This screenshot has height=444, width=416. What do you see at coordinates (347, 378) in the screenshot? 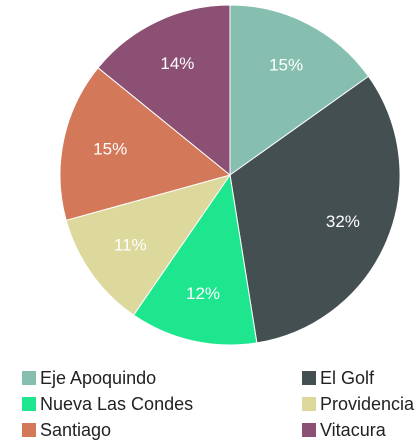
I see `legend-label: El Golf` at bounding box center [347, 378].